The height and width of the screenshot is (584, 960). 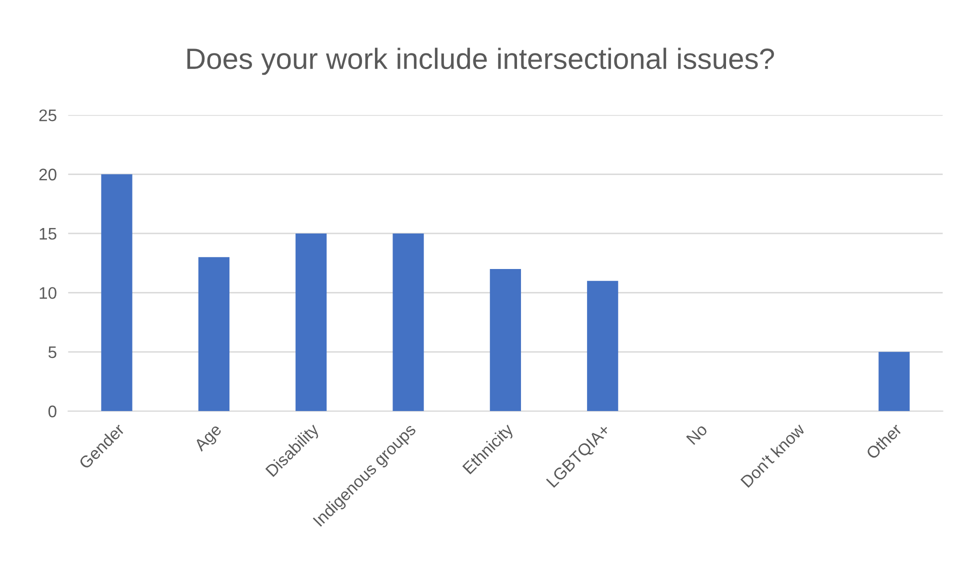 What do you see at coordinates (48, 293) in the screenshot?
I see `y-tick-label: 10` at bounding box center [48, 293].